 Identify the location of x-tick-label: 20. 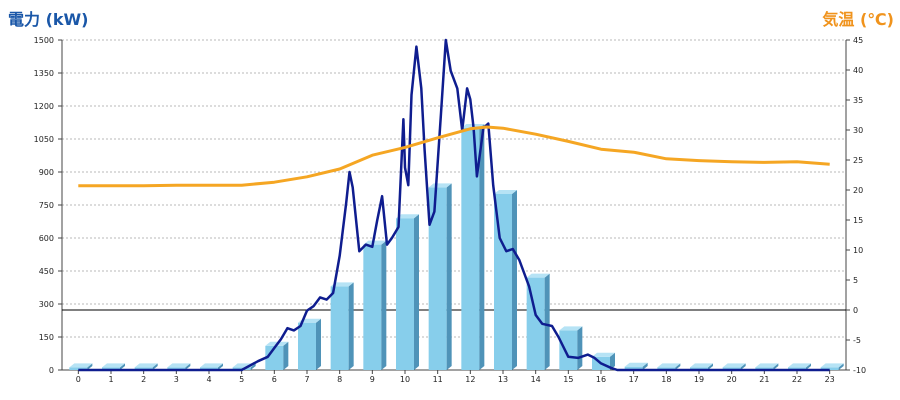
(732, 379).